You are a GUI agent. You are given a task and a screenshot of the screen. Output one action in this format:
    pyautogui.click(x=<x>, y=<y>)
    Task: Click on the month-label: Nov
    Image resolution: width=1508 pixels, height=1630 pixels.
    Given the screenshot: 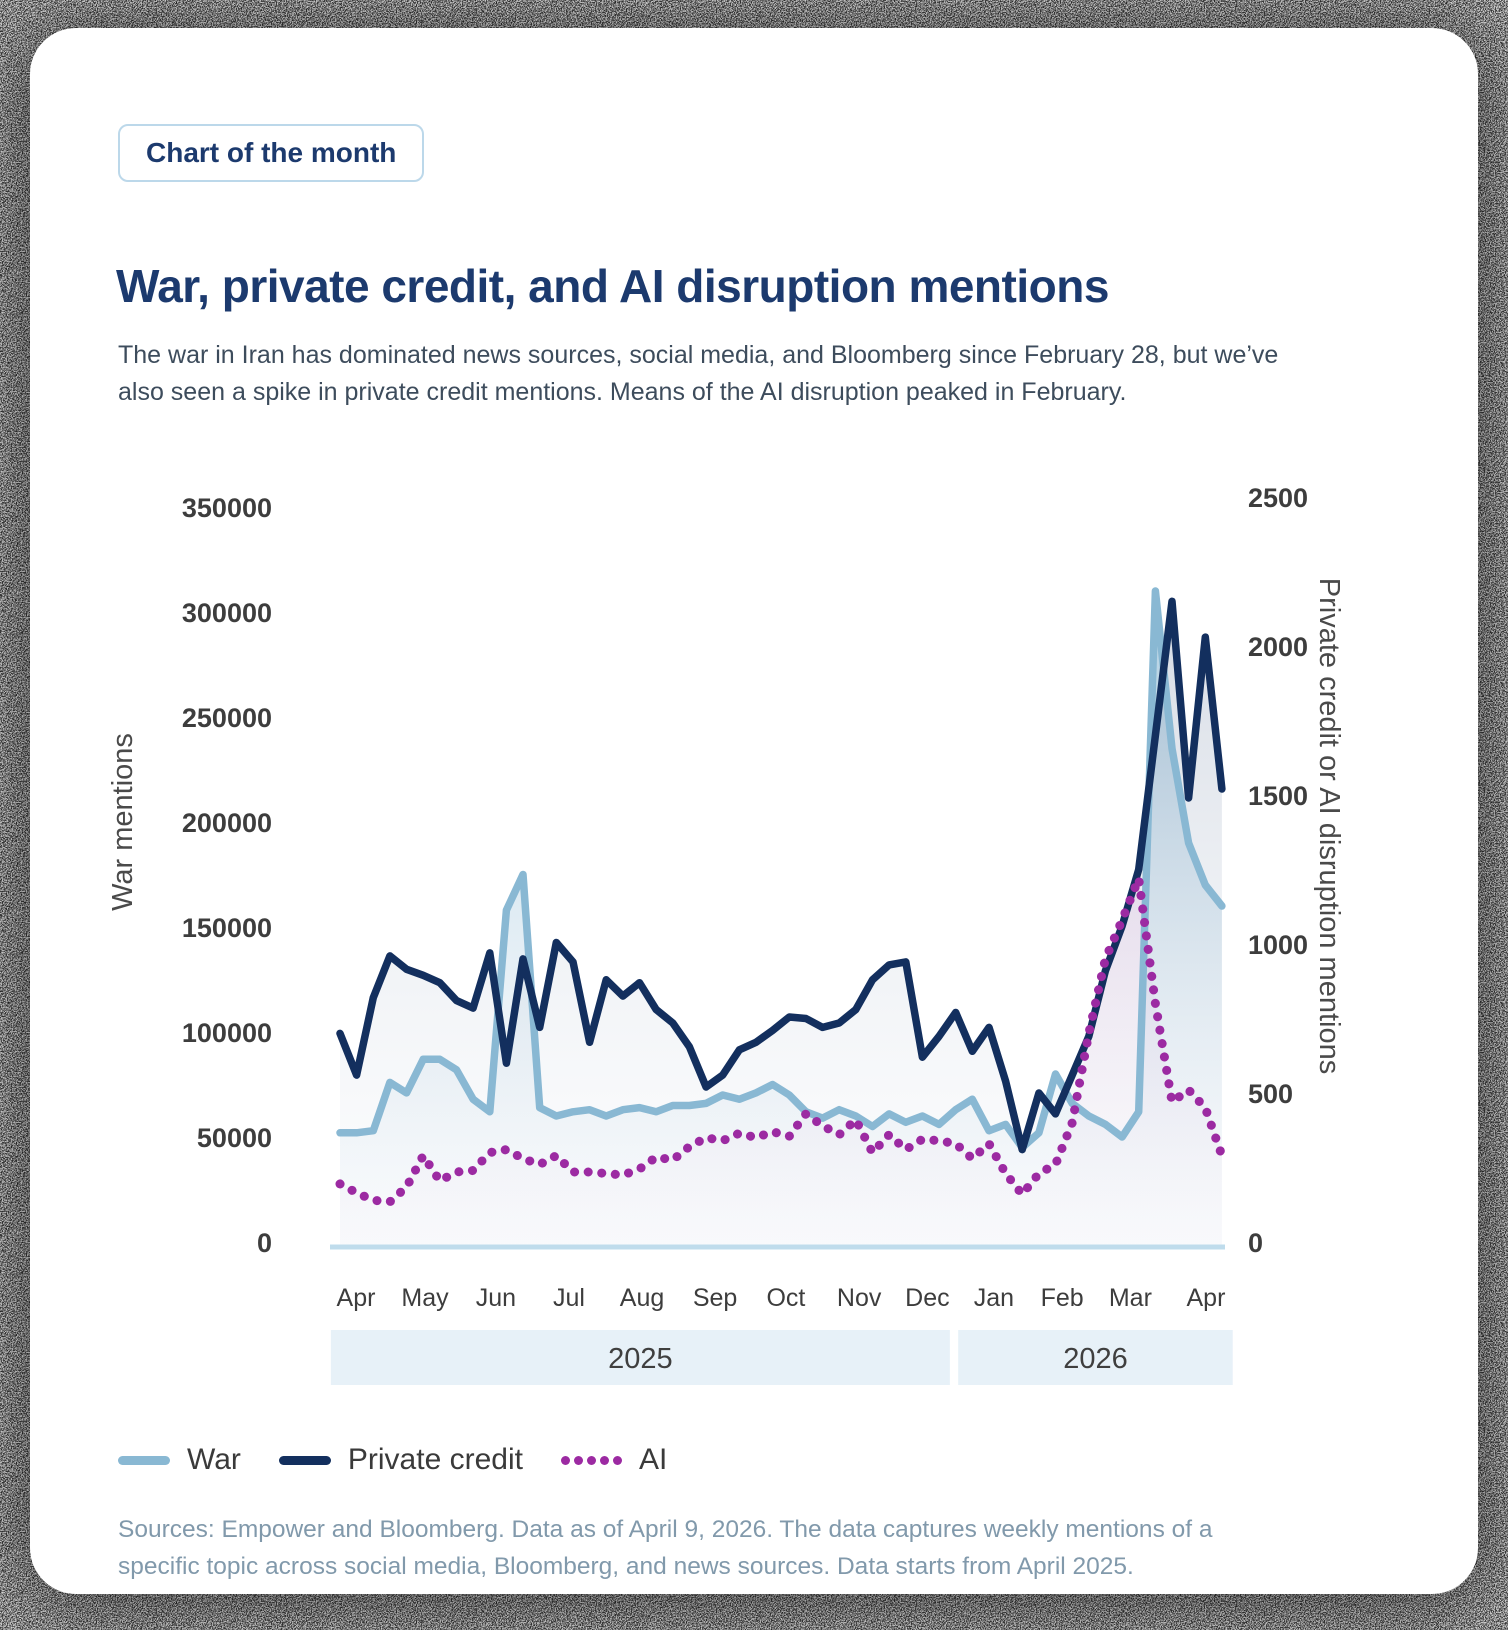 What is the action you would take?
    pyautogui.click(x=859, y=1298)
    